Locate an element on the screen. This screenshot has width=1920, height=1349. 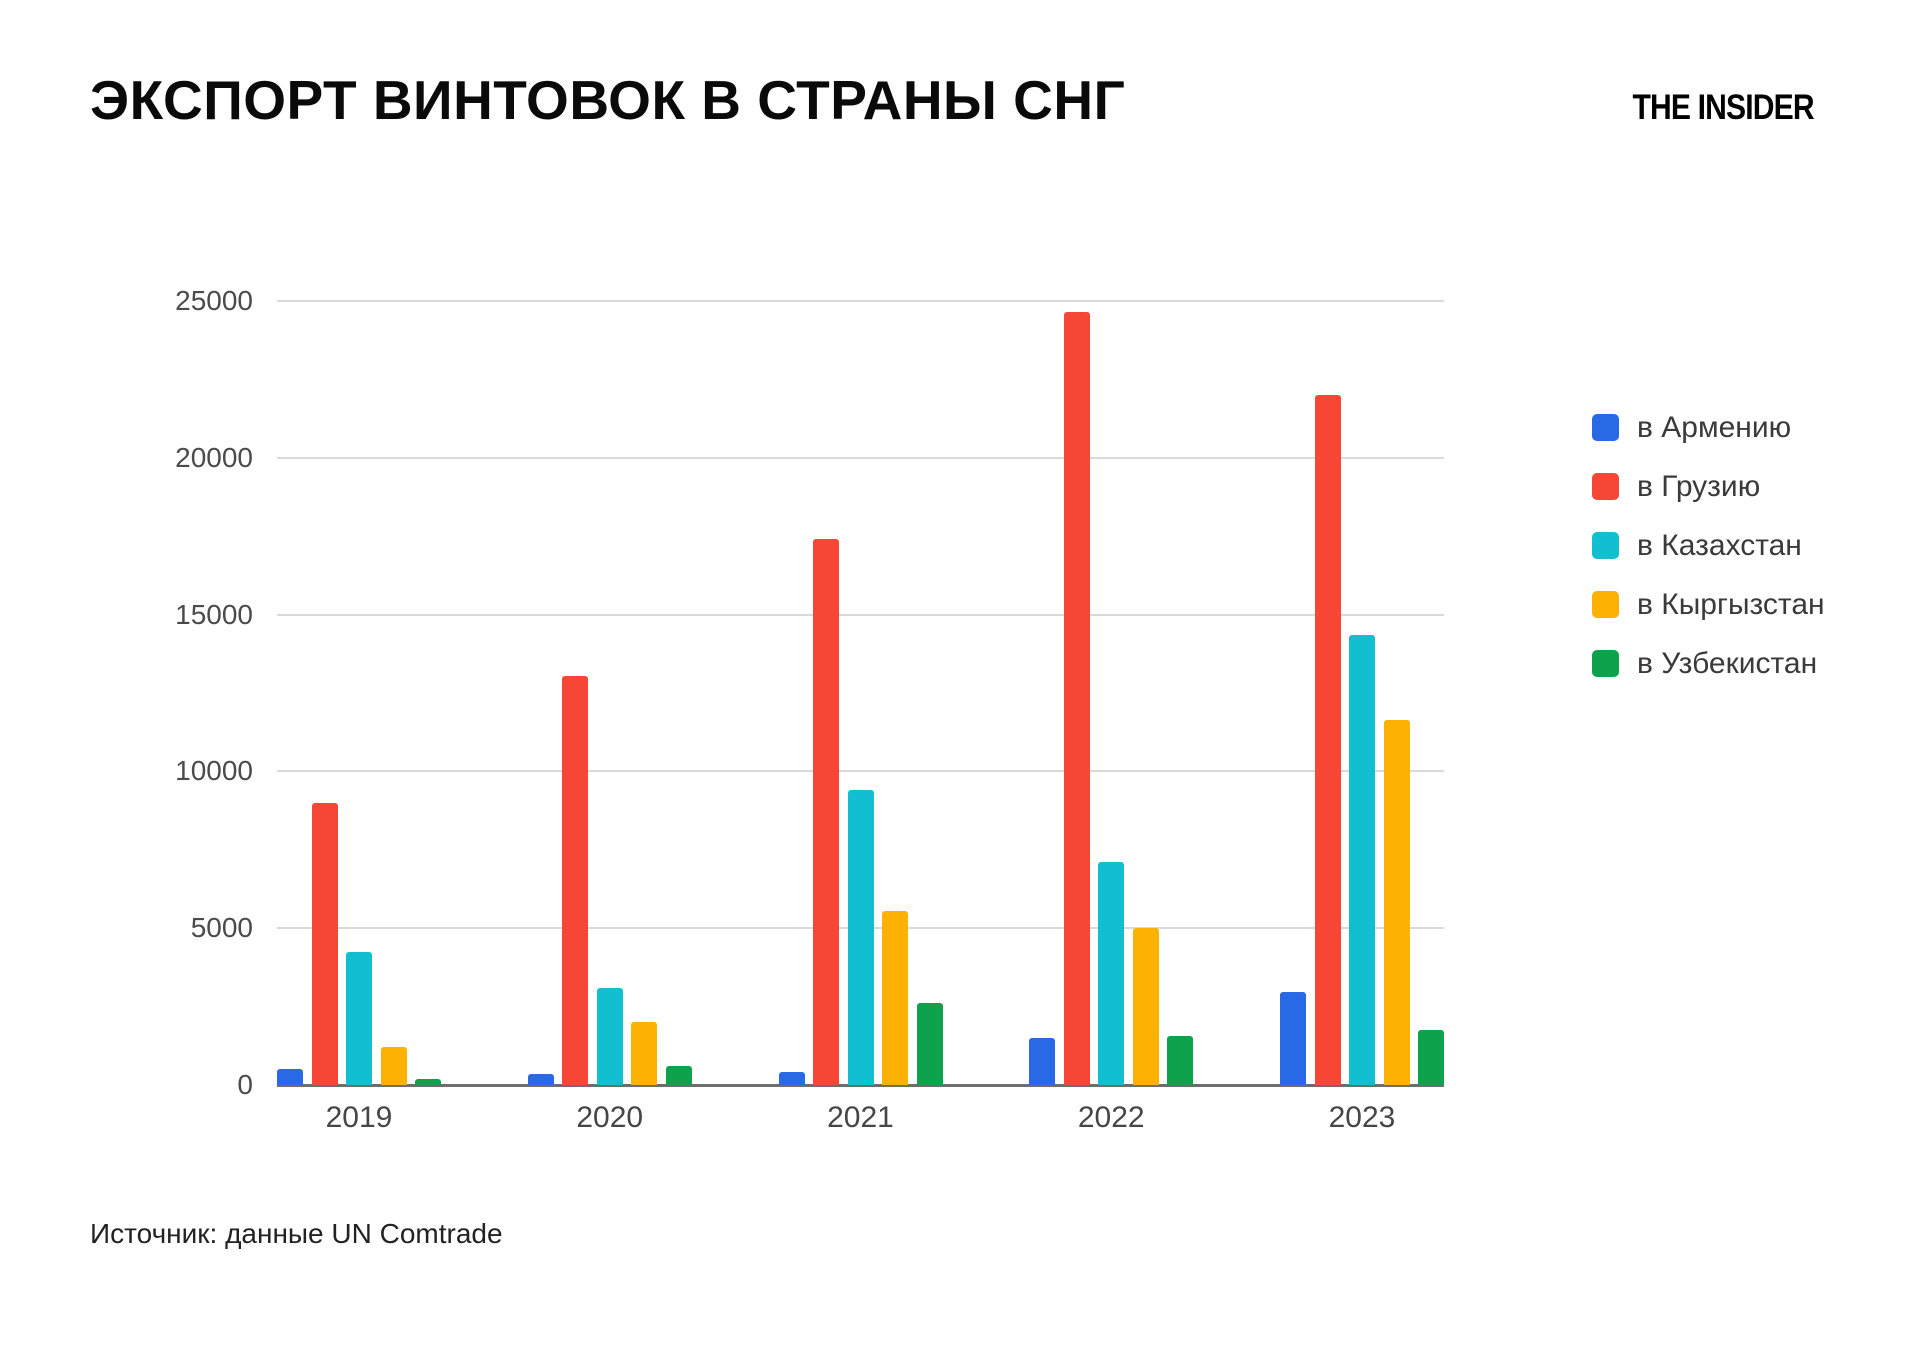
bar-2022-в-Армению is located at coordinates (1042, 1061).